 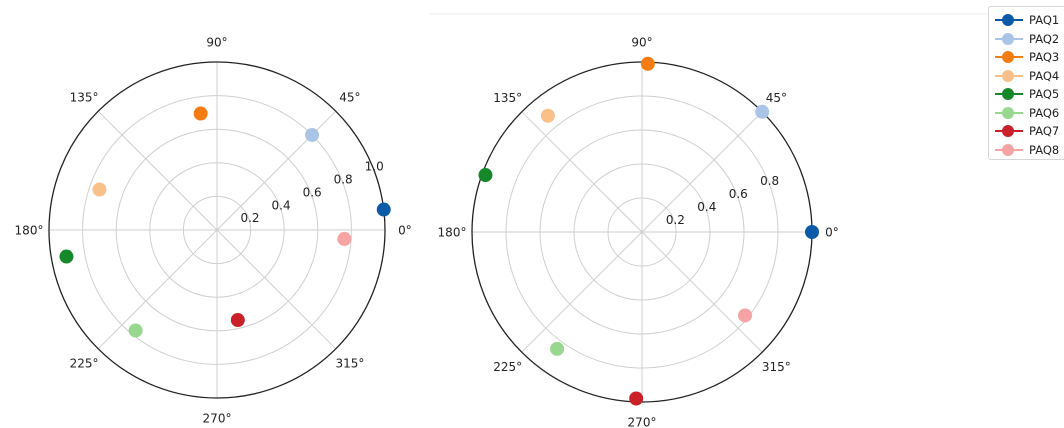 I want to click on legend: PAQ1 PAQ2 PAQ3 PAQ4 PAQ5 PAQ6 PAQ7 PAQ8, so click(x=1026, y=83).